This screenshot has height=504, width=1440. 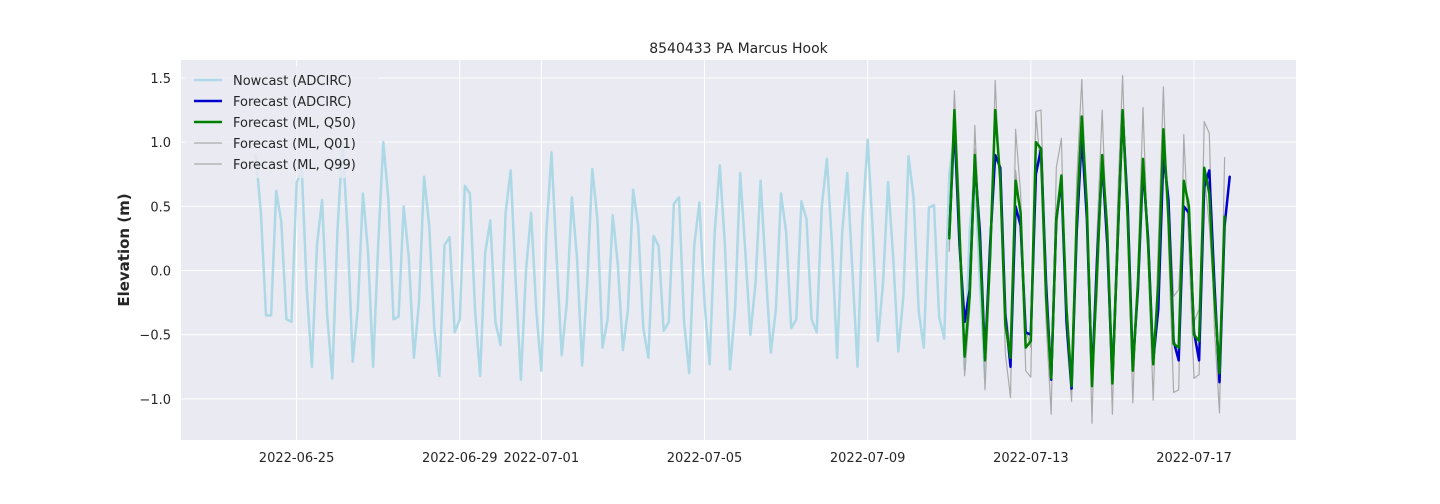 I want to click on y-tick-label: 1.5, so click(x=160, y=79).